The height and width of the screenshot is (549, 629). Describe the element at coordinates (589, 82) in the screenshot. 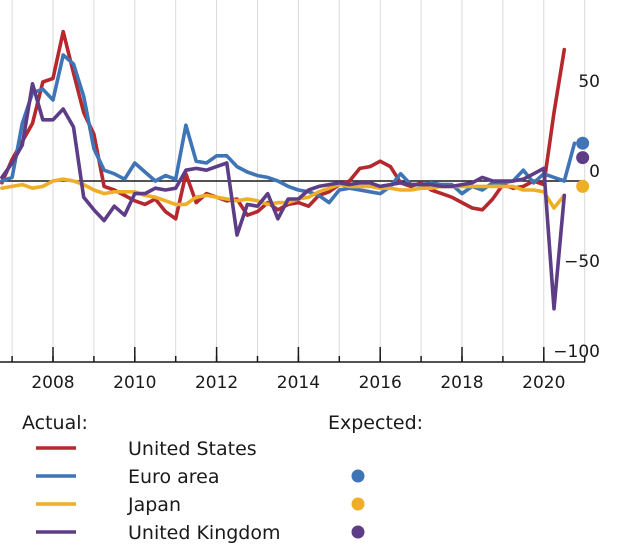

I see `y-tick-label: 50` at that location.